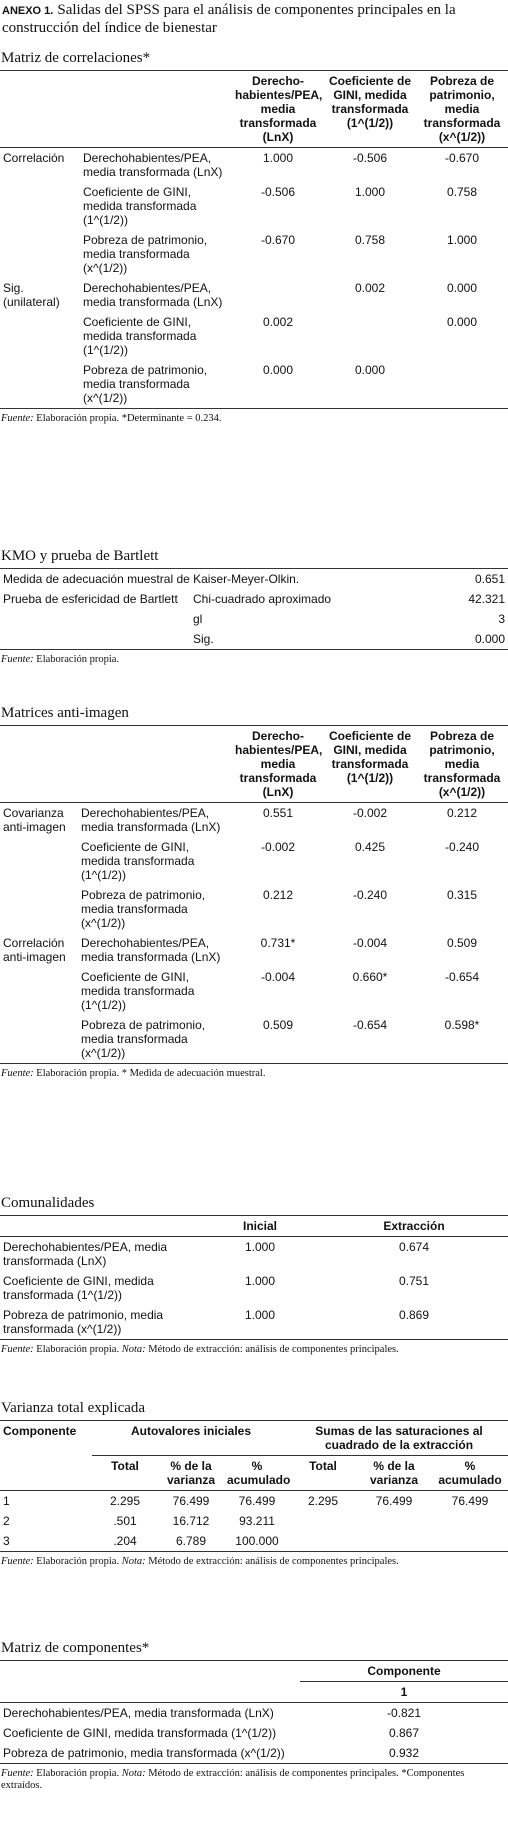 This screenshot has height=1838, width=508. I want to click on table-row: Sig. 0.000, so click(254, 639).